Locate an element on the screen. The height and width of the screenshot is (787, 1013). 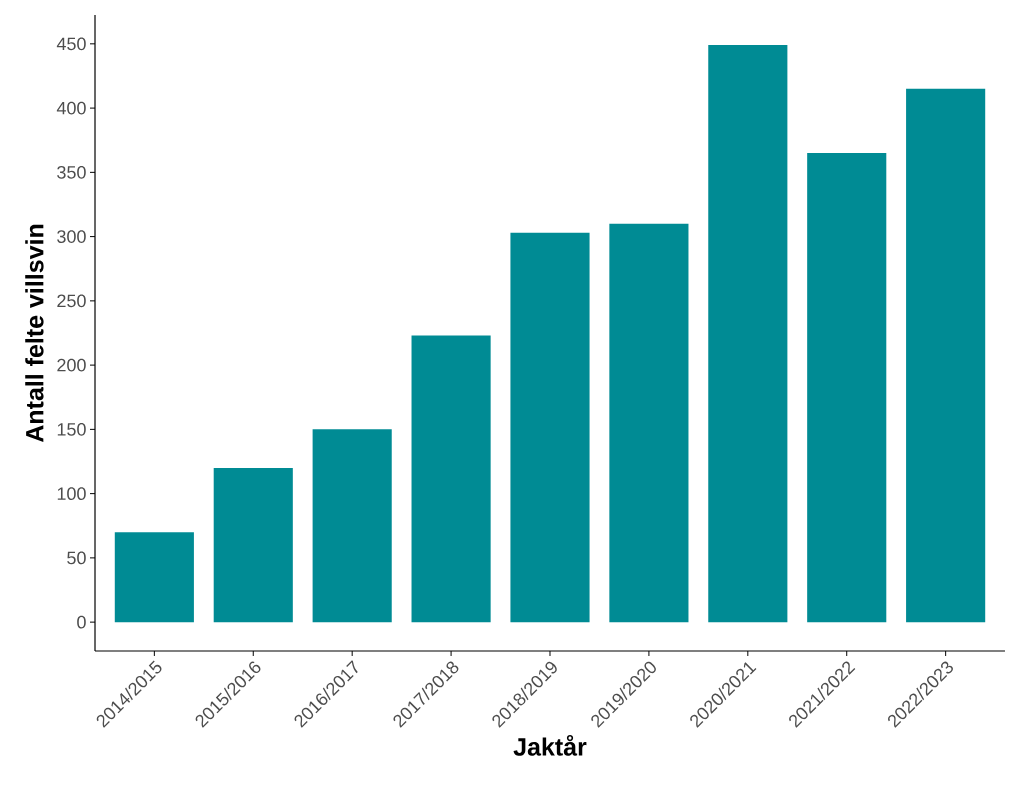
y-axis-title: Antall felte villsvin is located at coordinates (34, 333).